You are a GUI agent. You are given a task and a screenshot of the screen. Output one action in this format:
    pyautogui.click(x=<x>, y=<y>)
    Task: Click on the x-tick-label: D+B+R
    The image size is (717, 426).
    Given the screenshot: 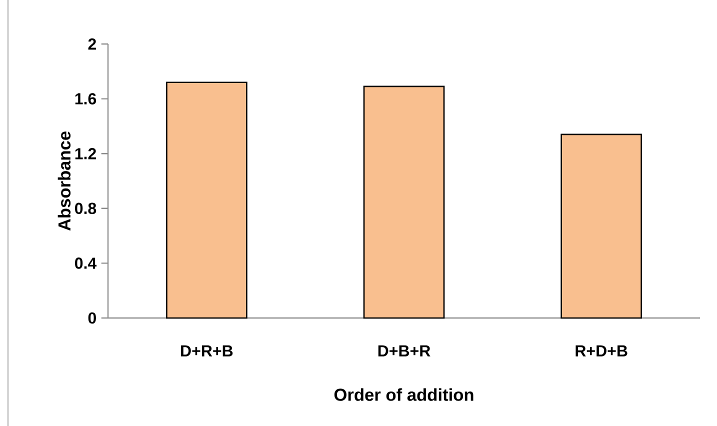 What is the action you would take?
    pyautogui.click(x=404, y=350)
    